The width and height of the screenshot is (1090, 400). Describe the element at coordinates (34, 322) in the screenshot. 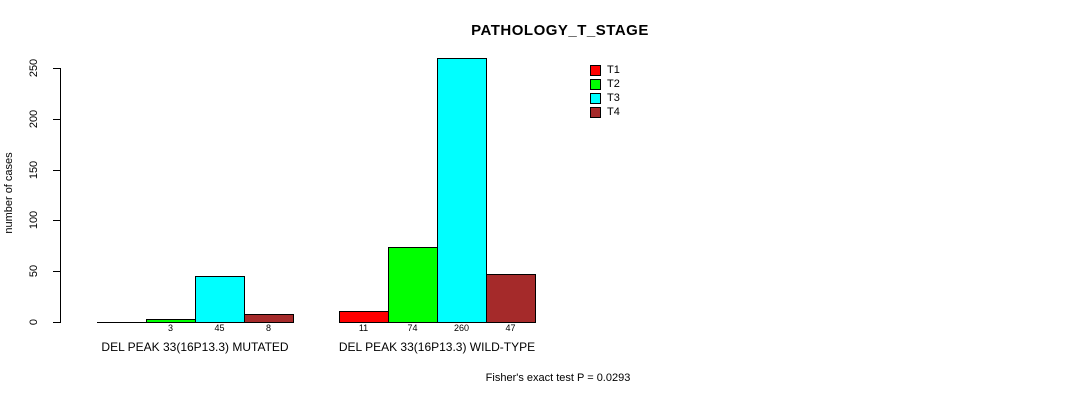

I see `y-tick-label: 0` at that location.